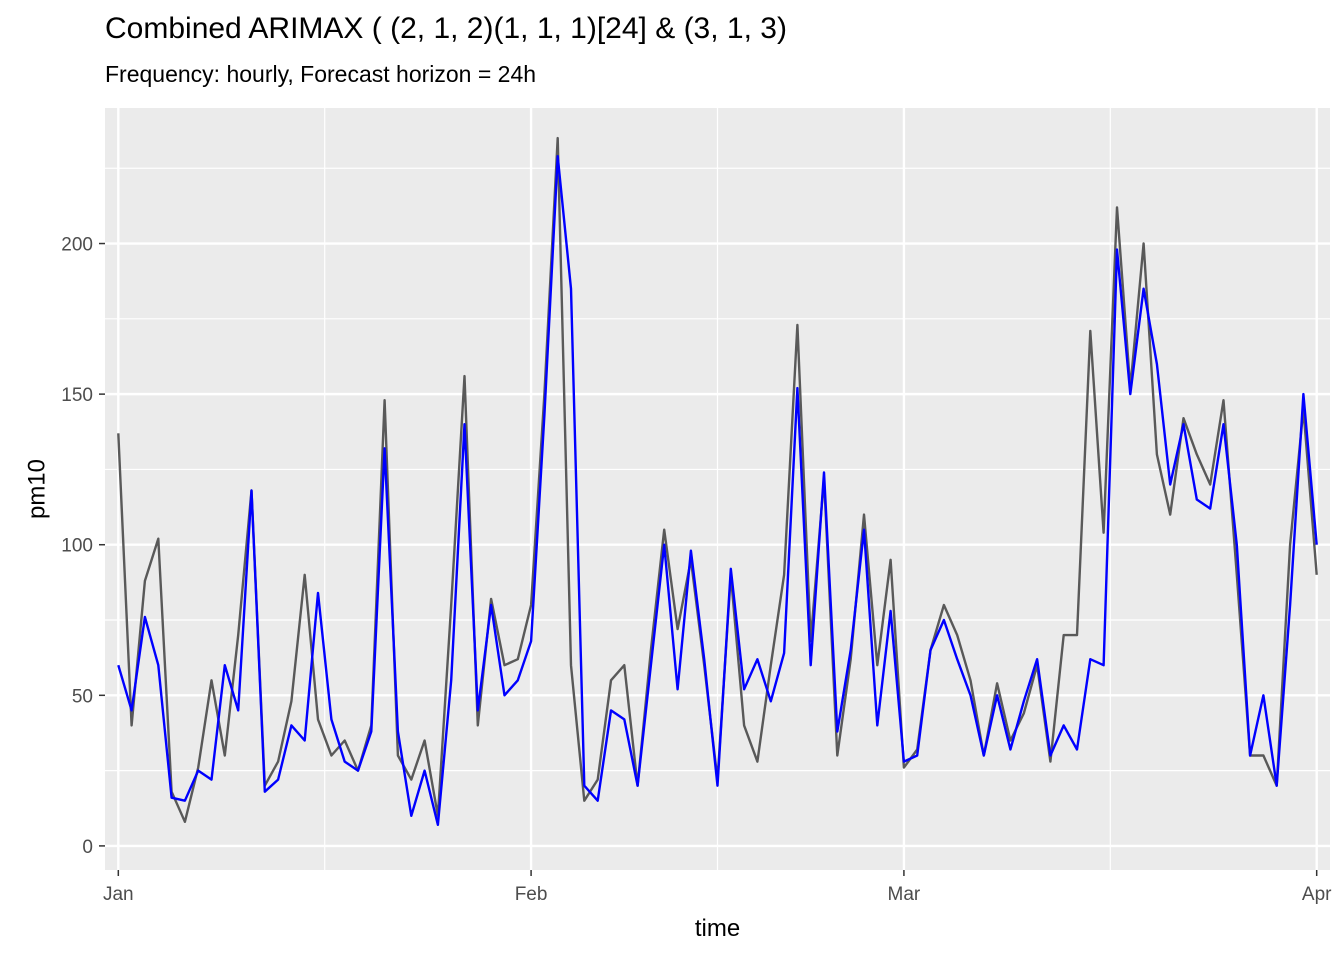 The height and width of the screenshot is (960, 1344). I want to click on y-axis-title: pm10, so click(36, 489).